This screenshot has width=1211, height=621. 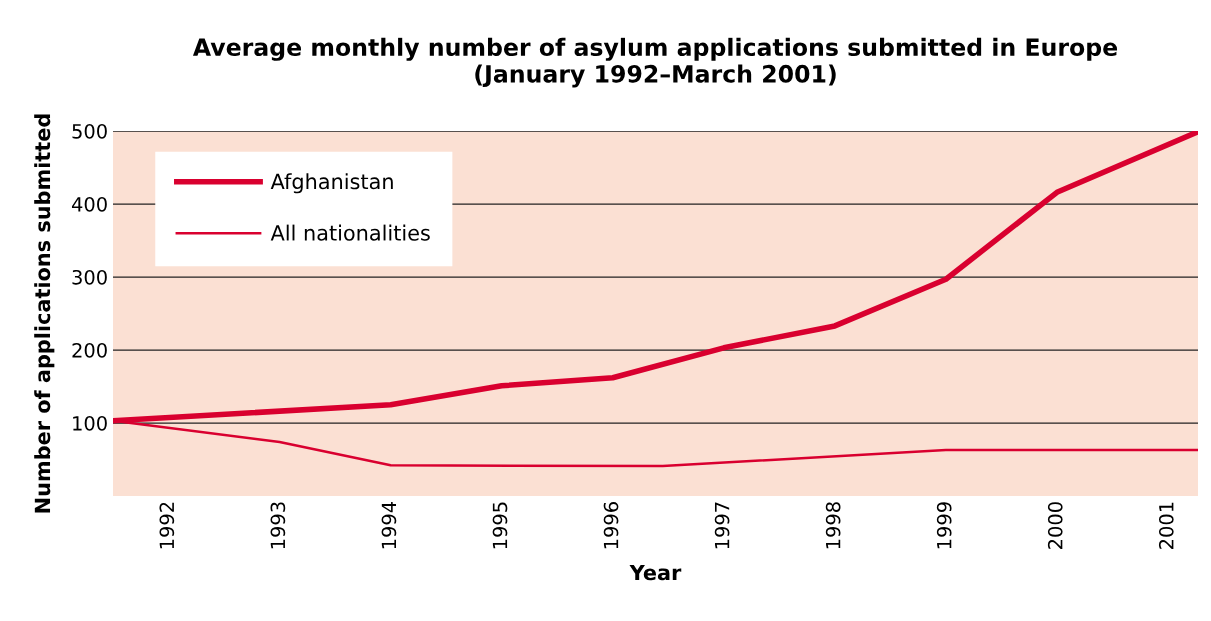 I want to click on x-tick-label: 1999, so click(x=944, y=525).